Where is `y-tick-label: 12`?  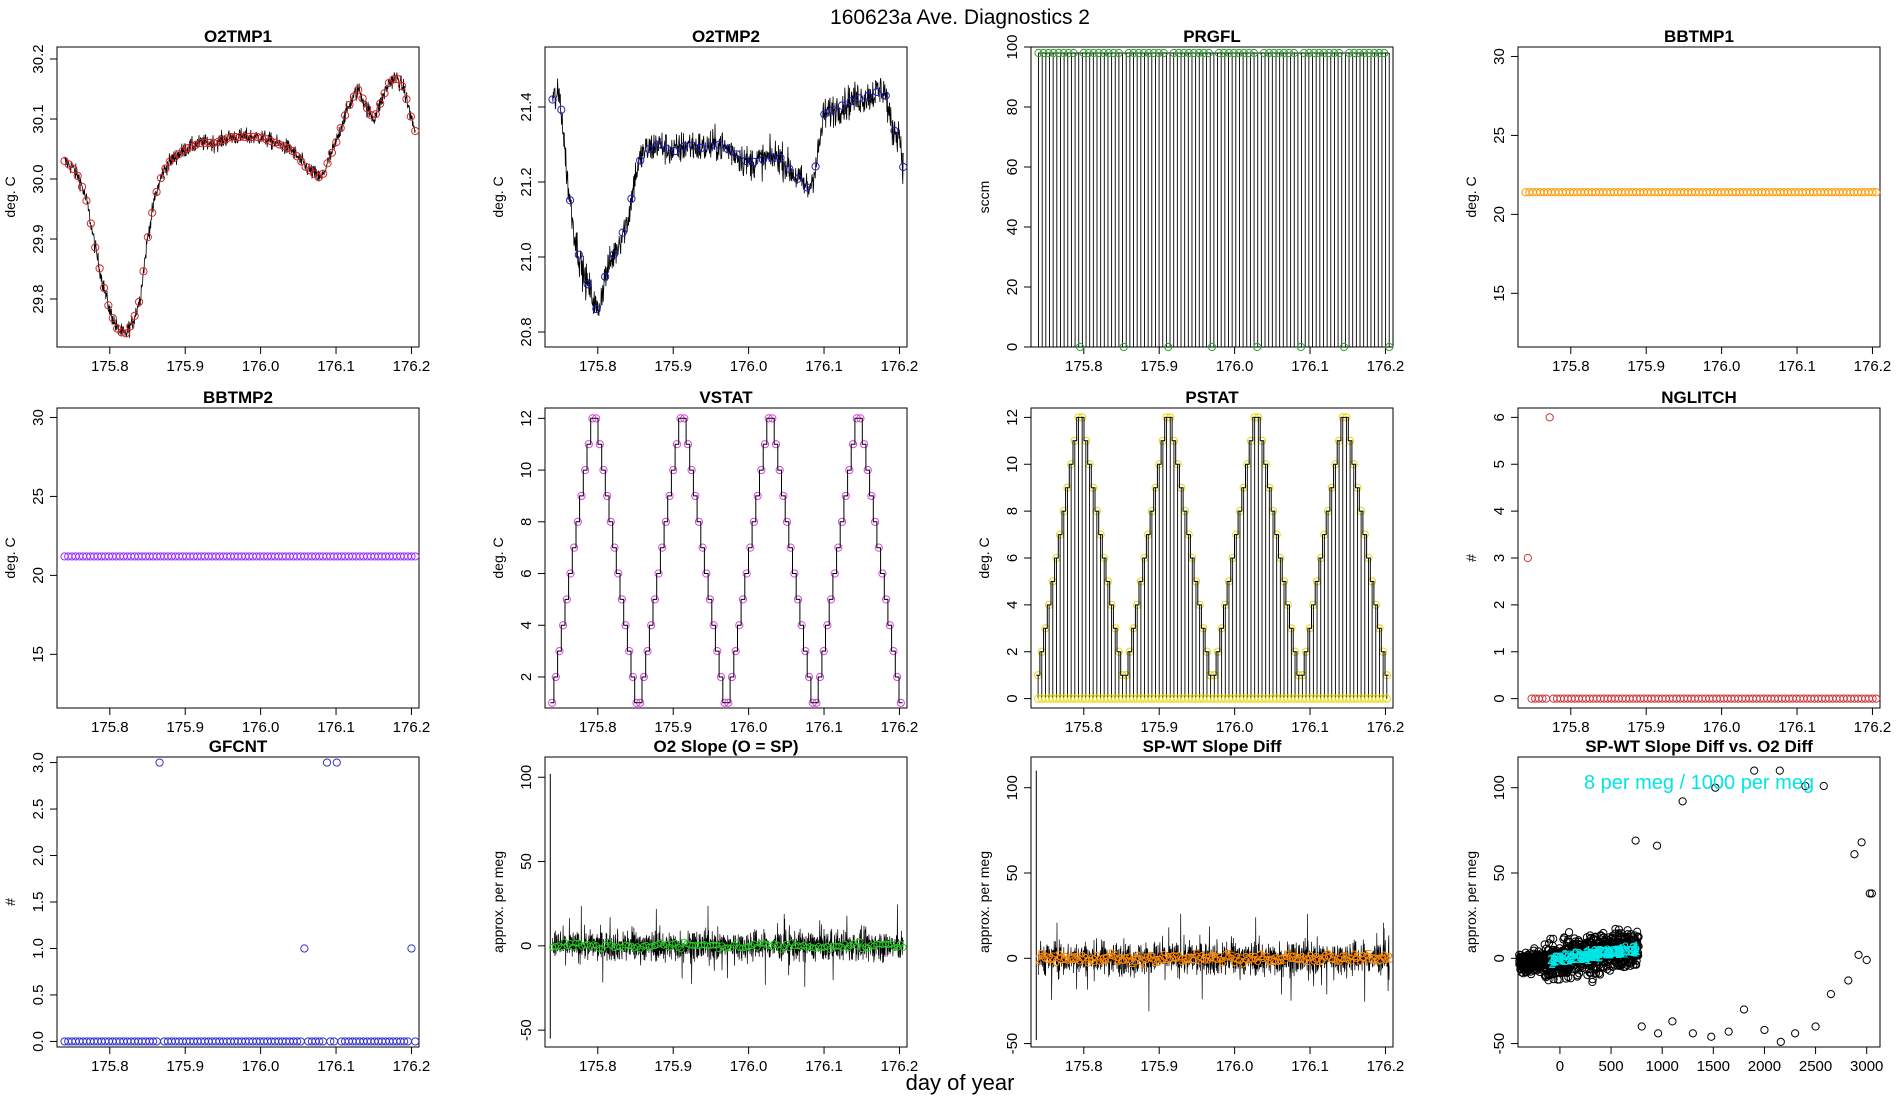 y-tick-label: 12 is located at coordinates (1012, 417).